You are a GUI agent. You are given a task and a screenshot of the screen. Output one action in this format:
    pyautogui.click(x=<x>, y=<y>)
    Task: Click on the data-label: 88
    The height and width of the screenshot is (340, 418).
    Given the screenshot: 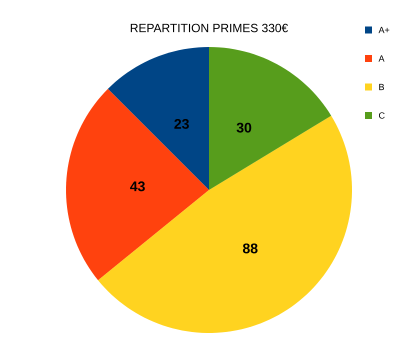 What is the action you would take?
    pyautogui.click(x=250, y=248)
    